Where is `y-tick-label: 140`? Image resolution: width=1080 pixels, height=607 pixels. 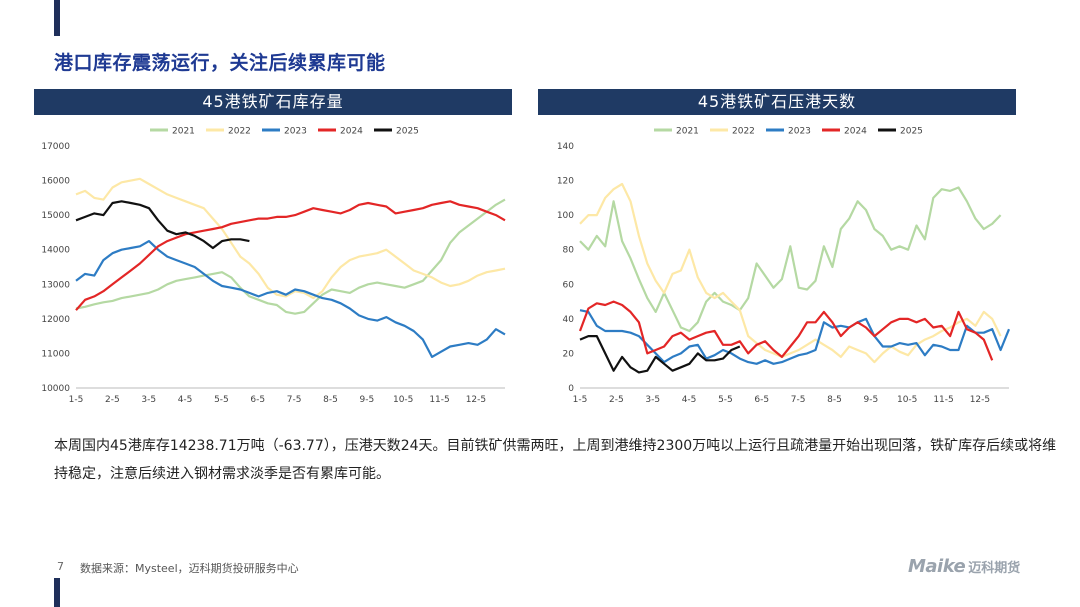
y-tick-label: 140 is located at coordinates (565, 147).